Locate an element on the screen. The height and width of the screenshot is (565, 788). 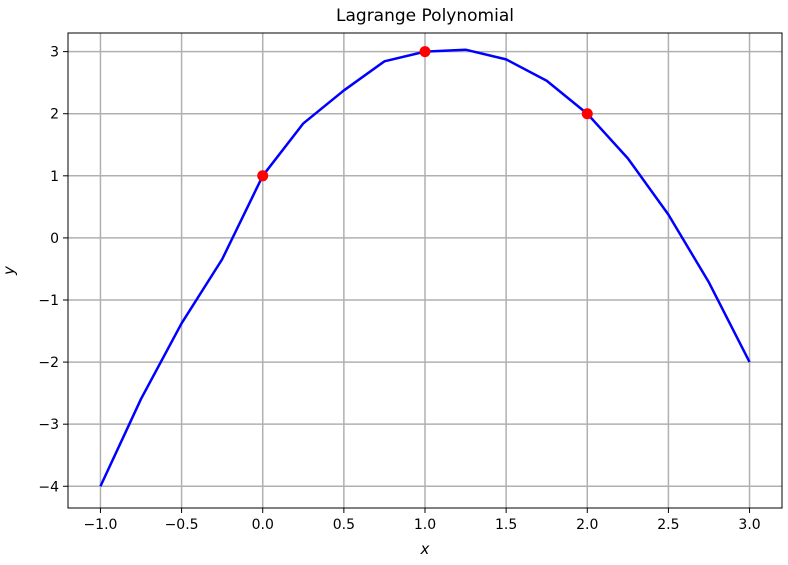
x-tick-label: 1.5 is located at coordinates (506, 525).